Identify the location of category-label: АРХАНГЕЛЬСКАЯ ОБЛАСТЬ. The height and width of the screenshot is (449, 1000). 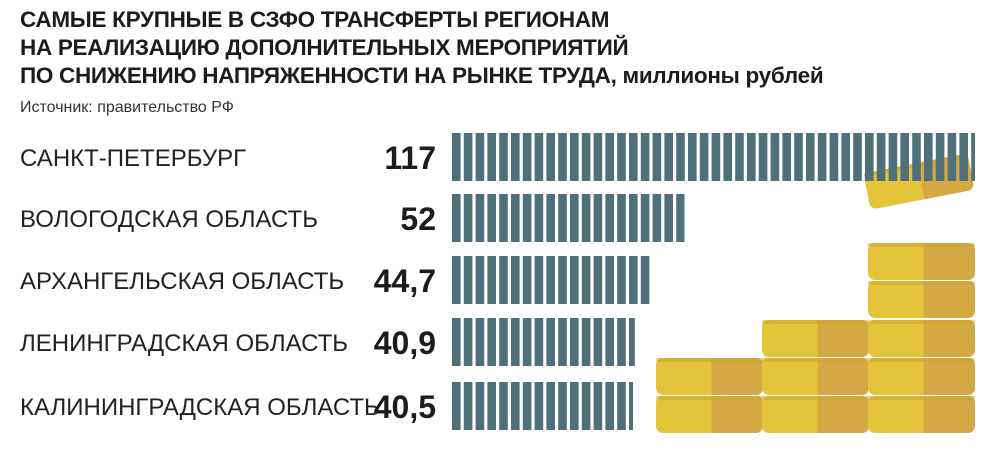
(182, 281).